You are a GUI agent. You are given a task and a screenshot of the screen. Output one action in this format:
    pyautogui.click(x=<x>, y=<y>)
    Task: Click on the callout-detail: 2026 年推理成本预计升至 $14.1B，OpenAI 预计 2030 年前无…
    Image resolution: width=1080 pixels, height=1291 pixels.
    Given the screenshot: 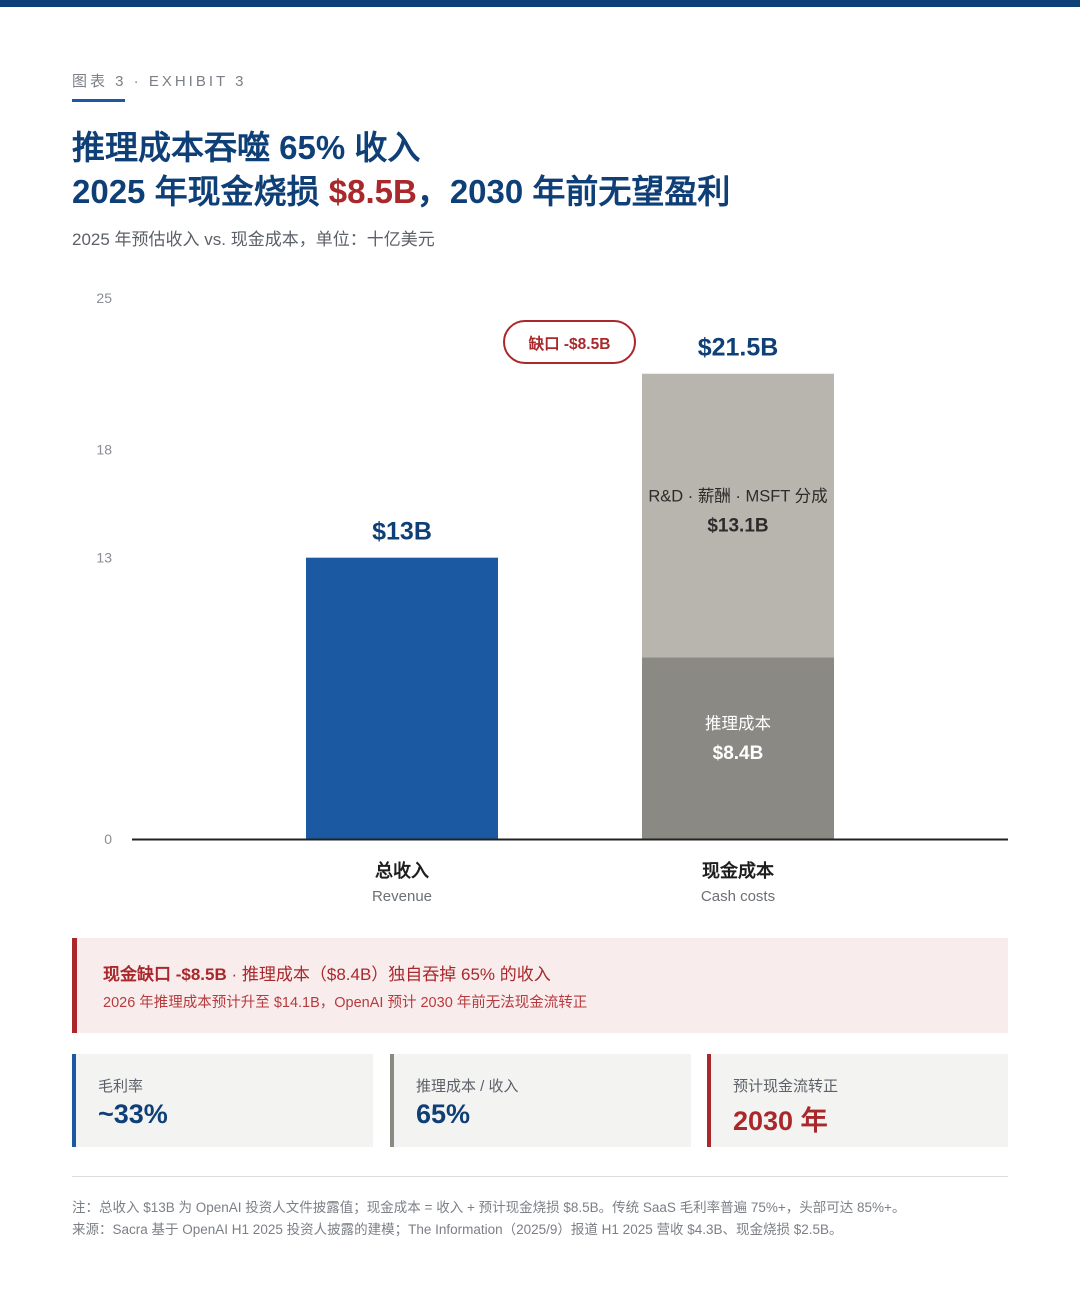 What is the action you would take?
    pyautogui.click(x=345, y=1003)
    